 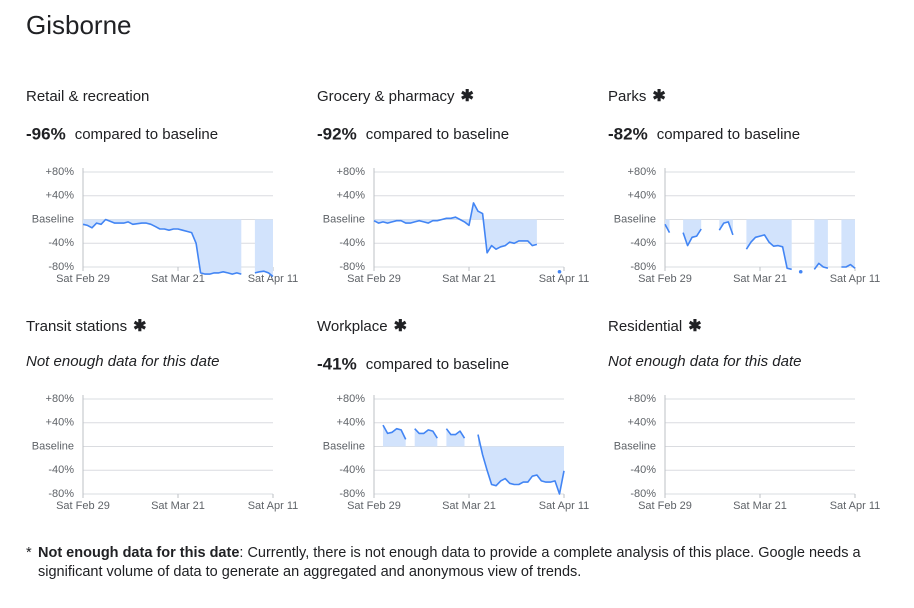 What do you see at coordinates (627, 96) in the screenshot?
I see `panel-title: Parks` at bounding box center [627, 96].